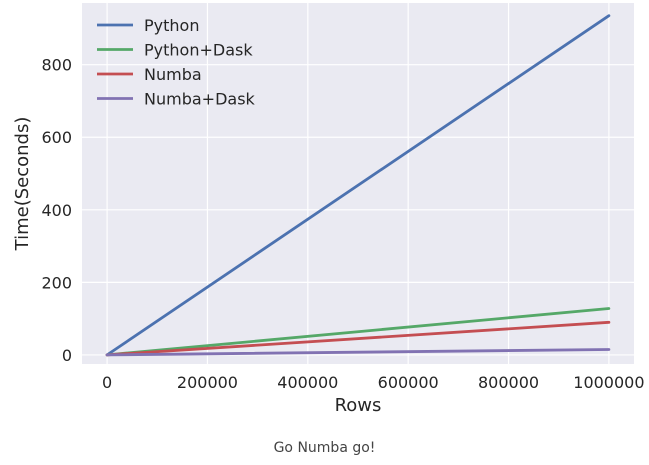 Image resolution: width=649 pixels, height=465 pixels. Describe the element at coordinates (67, 355) in the screenshot. I see `y-tick-label: 0` at that location.